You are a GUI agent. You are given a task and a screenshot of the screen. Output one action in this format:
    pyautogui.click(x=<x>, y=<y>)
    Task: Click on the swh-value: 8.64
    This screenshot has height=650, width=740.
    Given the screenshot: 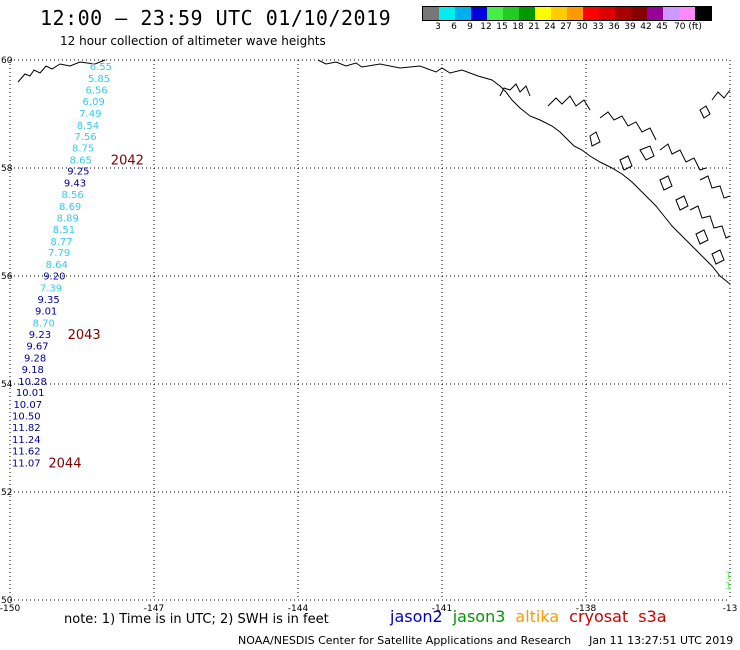 What is the action you would take?
    pyautogui.click(x=57, y=265)
    